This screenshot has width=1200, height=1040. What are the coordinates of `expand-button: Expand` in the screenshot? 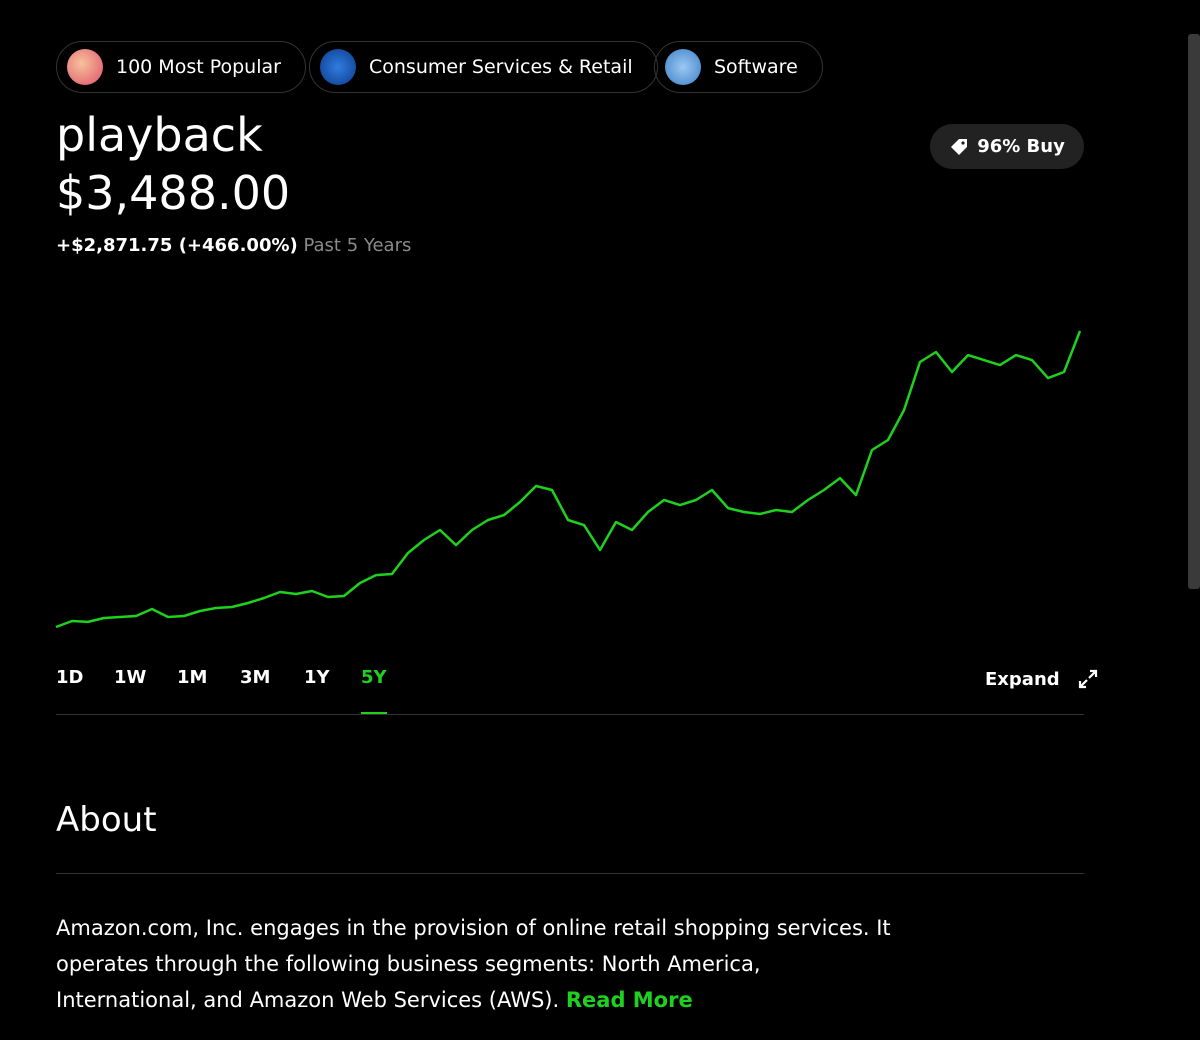 It's located at (1042, 679).